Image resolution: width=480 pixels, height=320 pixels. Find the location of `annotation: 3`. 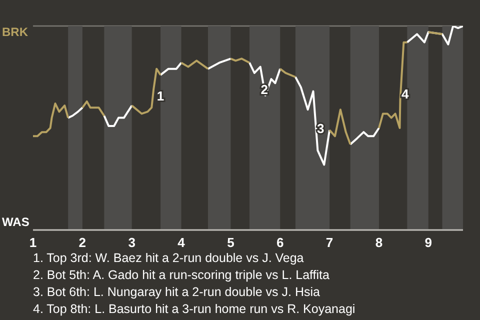

annotation: 3 is located at coordinates (320, 128).